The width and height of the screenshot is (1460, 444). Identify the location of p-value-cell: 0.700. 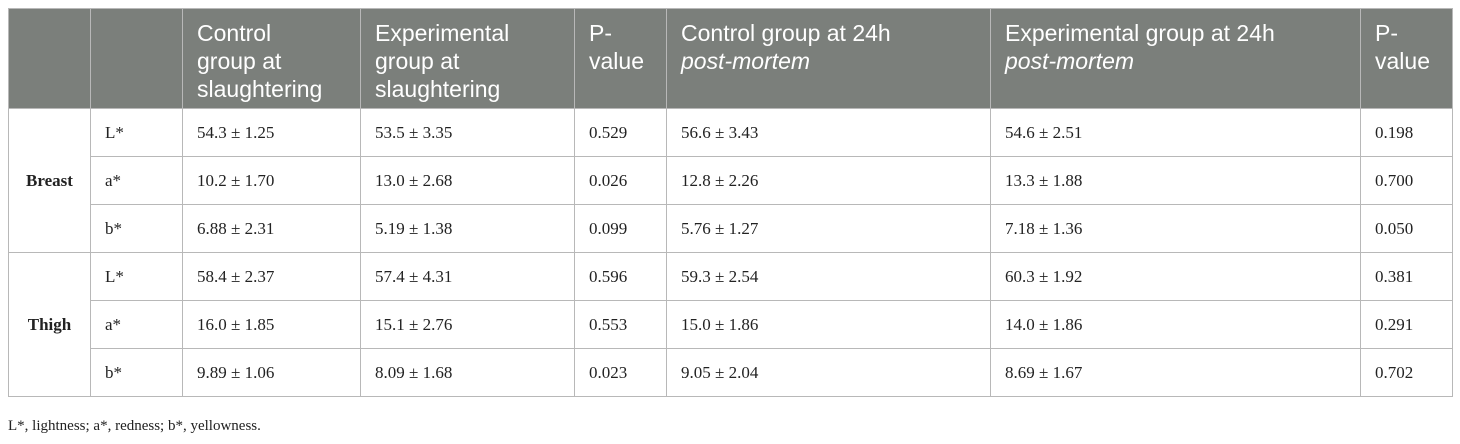
(1406, 180).